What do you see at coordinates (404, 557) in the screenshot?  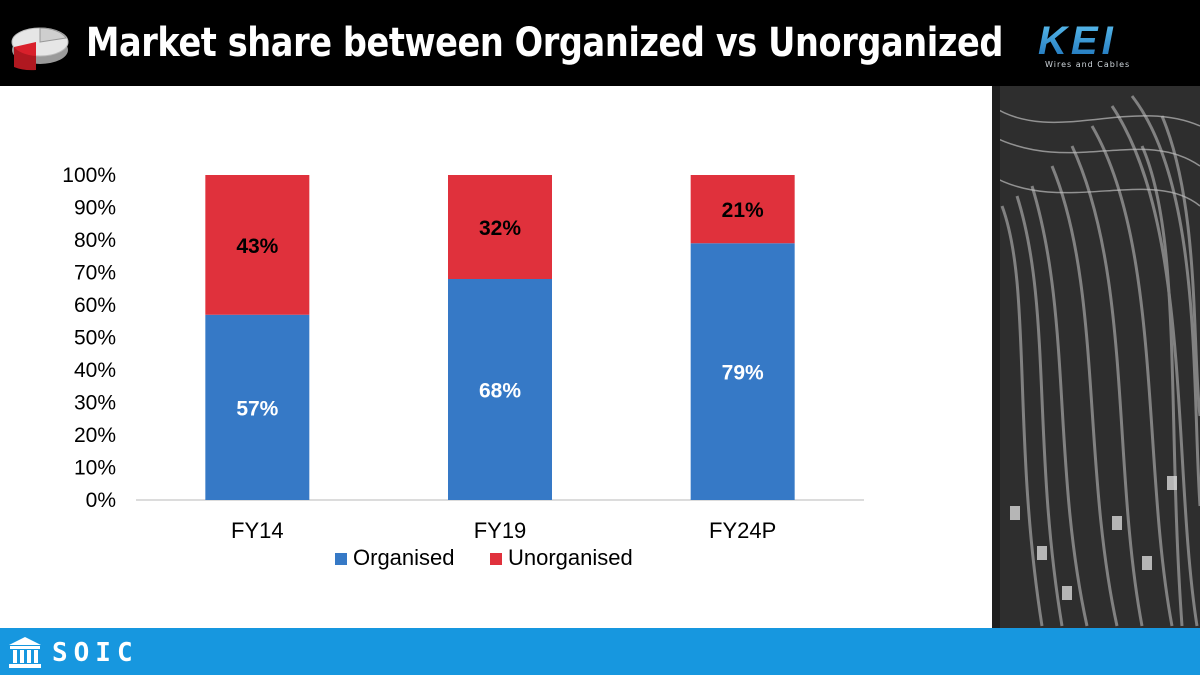 I see `legend-label-organised: Organised` at bounding box center [404, 557].